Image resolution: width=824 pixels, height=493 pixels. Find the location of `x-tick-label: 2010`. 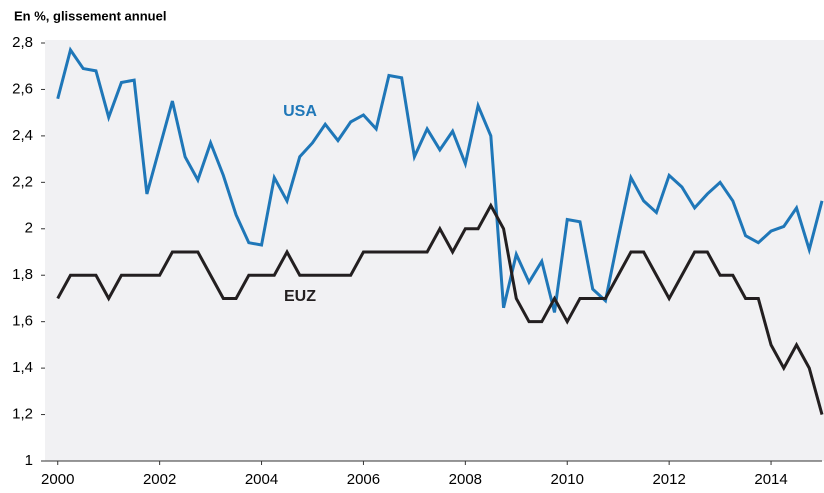

x-tick-label: 2010 is located at coordinates (567, 479).